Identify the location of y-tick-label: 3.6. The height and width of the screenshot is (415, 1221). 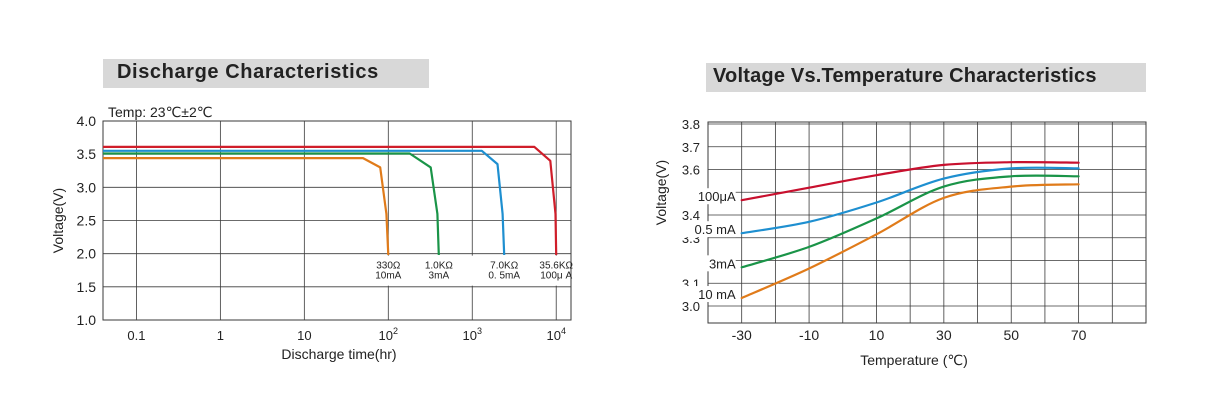
(691, 170).